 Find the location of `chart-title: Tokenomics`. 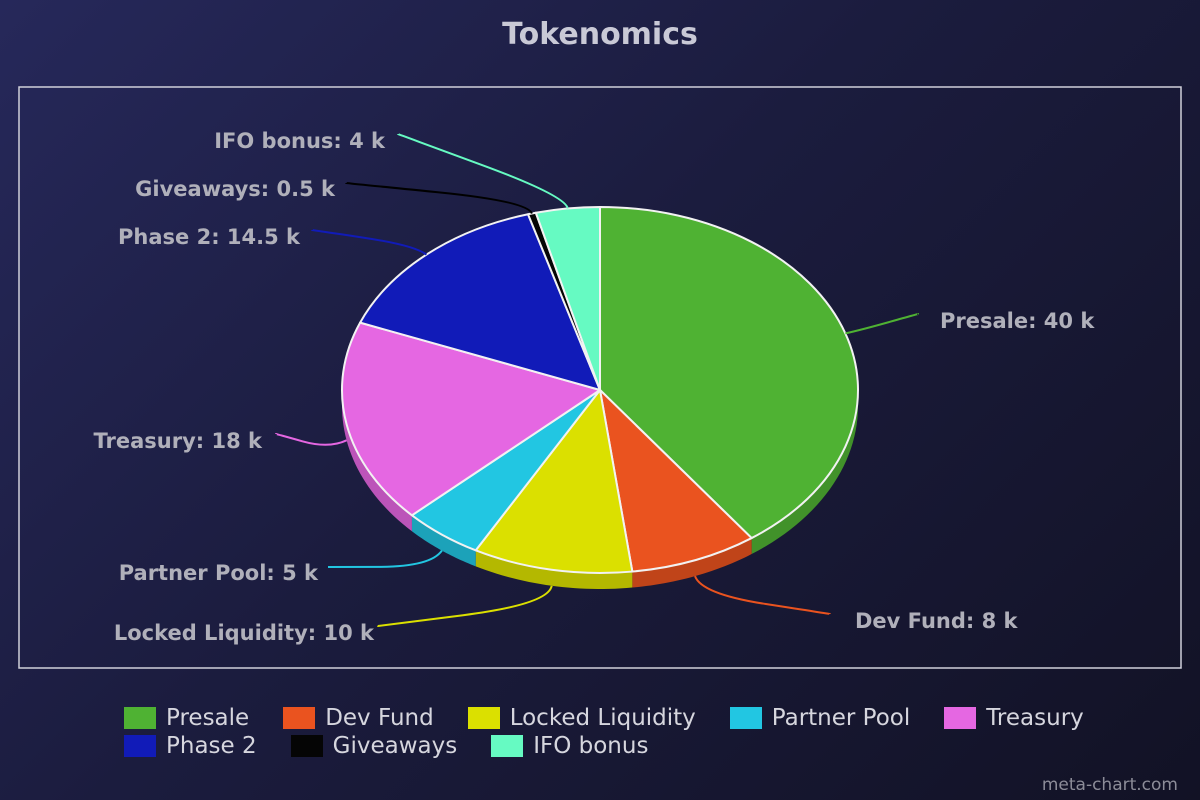

chart-title: Tokenomics is located at coordinates (600, 34).